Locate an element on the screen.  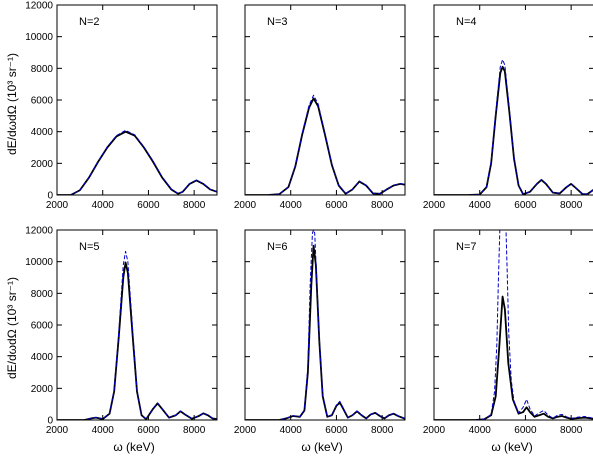
panel-label: N=6 is located at coordinates (277, 247).